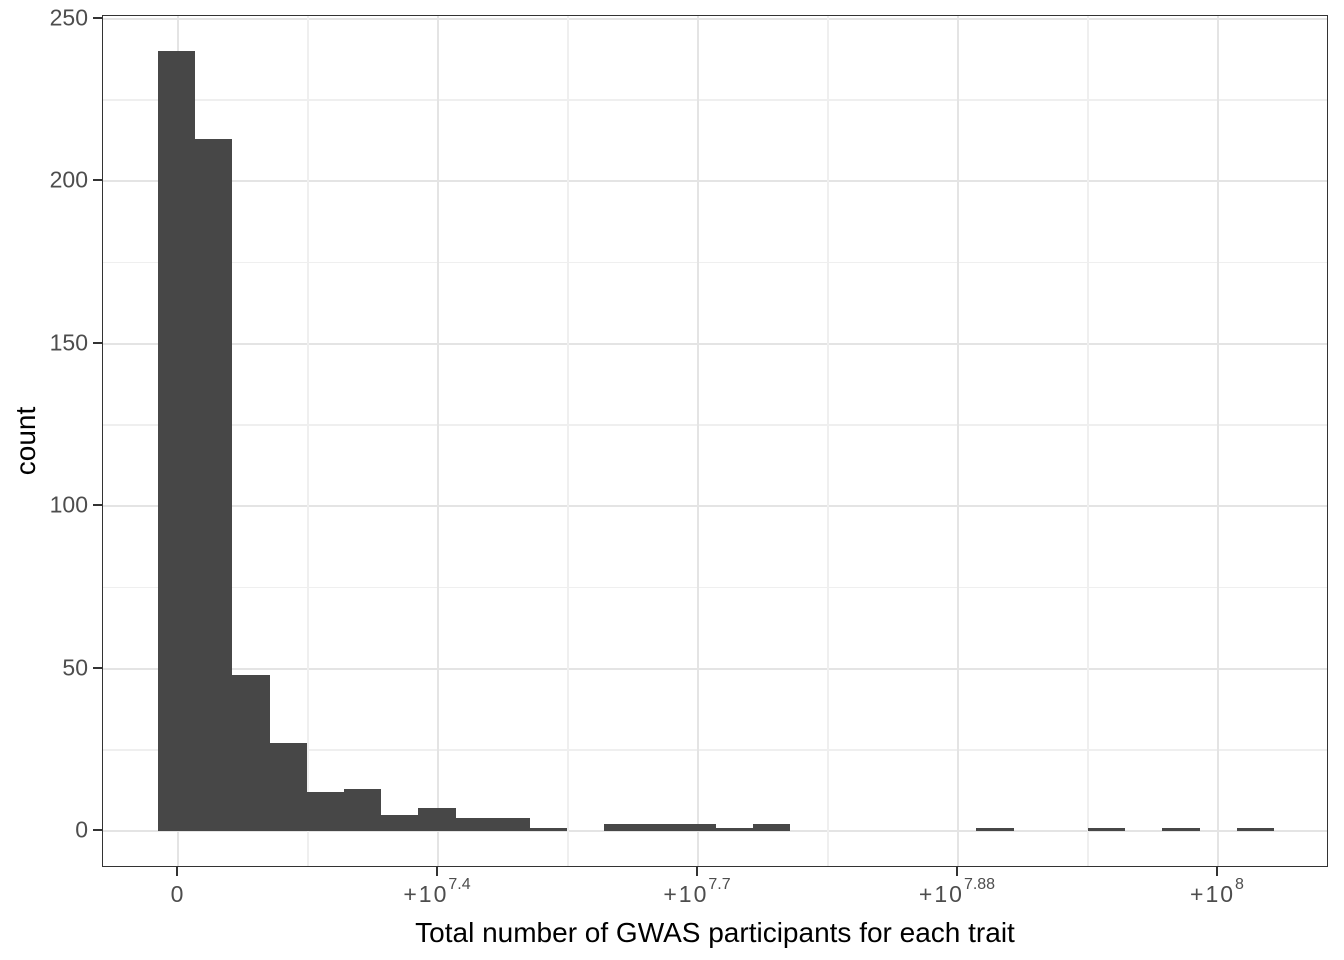  Describe the element at coordinates (459, 885) in the screenshot. I see `x-tick-label-exponent: 7.4` at that location.